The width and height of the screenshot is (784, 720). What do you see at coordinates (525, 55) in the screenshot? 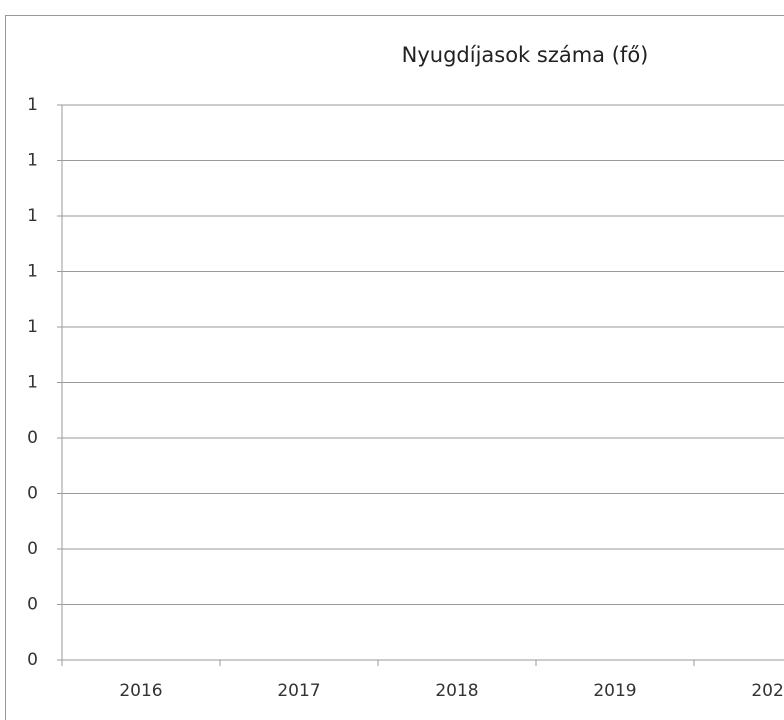
I see `chart-title: Nyugdíjasok száma (fő)` at bounding box center [525, 55].